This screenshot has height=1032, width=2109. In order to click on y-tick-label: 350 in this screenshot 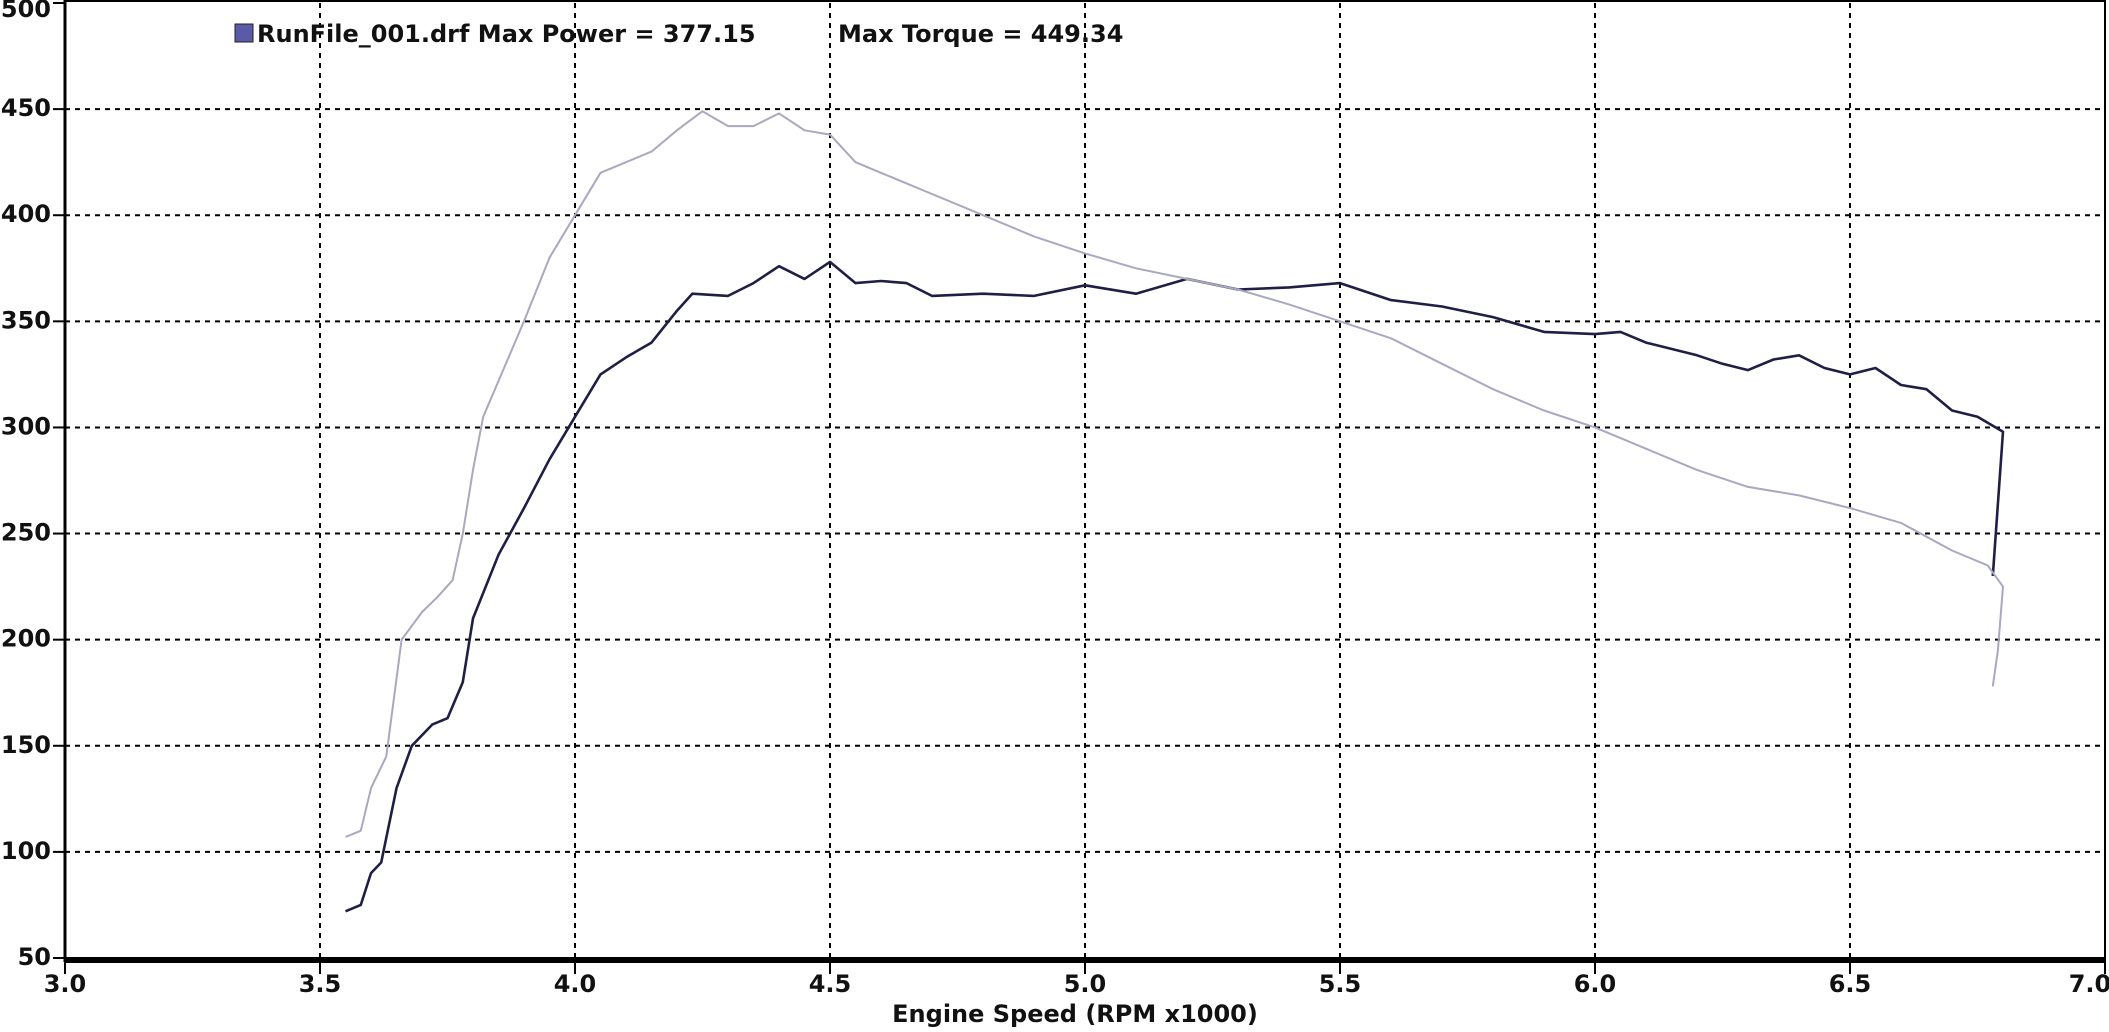, I will do `click(26, 320)`.